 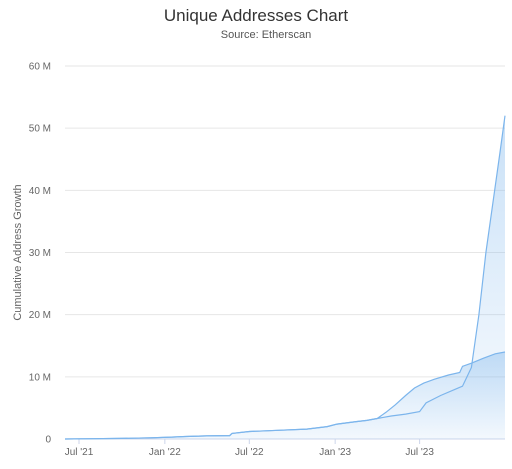 What do you see at coordinates (165, 452) in the screenshot?
I see `x-tick-label: Jan '22` at bounding box center [165, 452].